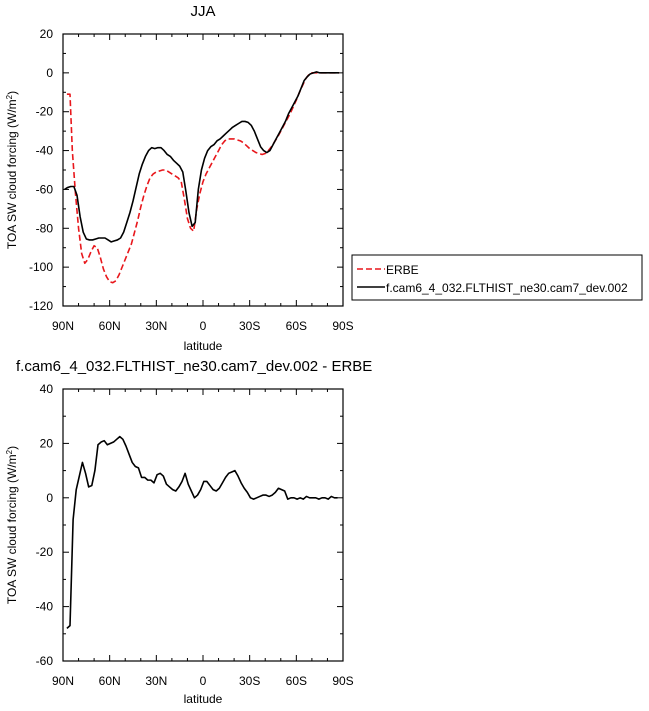  I want to click on y-tick-label: -80, so click(45, 228).